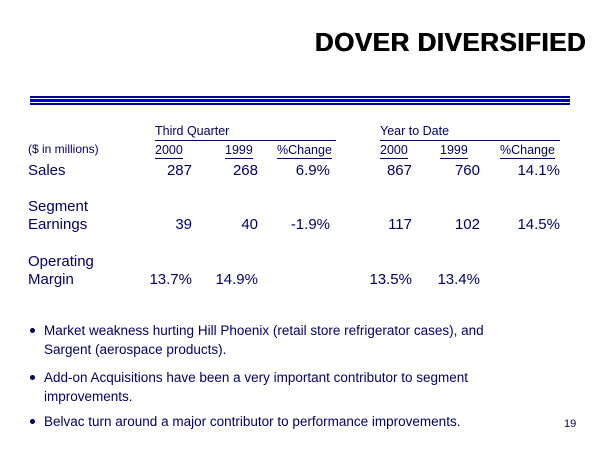 Image resolution: width=600 pixels, height=450 pixels. Describe the element at coordinates (304, 151) in the screenshot. I see `col-header-tq-pct-change: %Change` at that location.